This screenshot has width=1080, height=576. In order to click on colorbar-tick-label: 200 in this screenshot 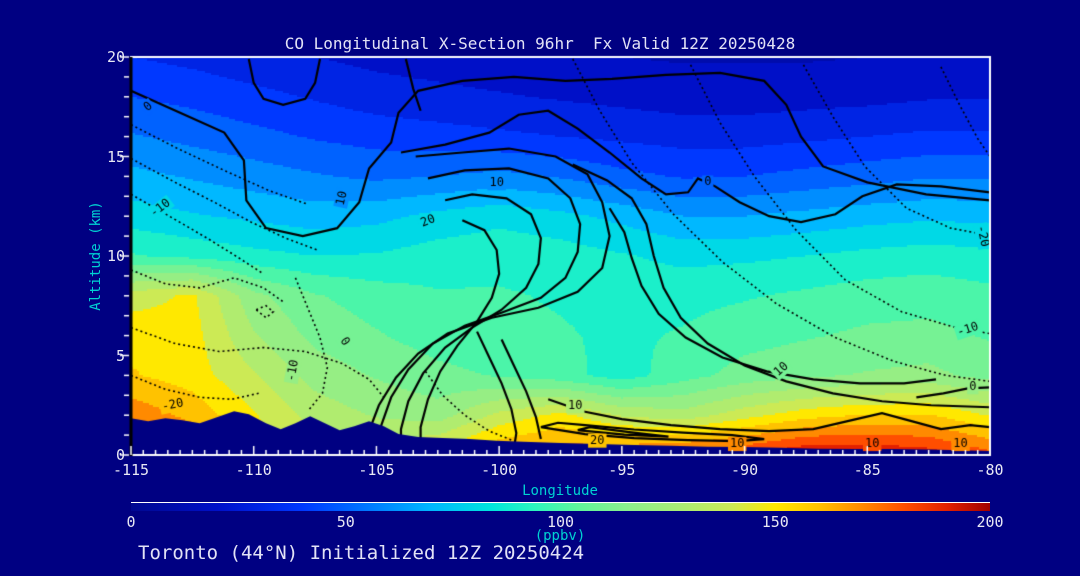, I will do `click(990, 522)`.